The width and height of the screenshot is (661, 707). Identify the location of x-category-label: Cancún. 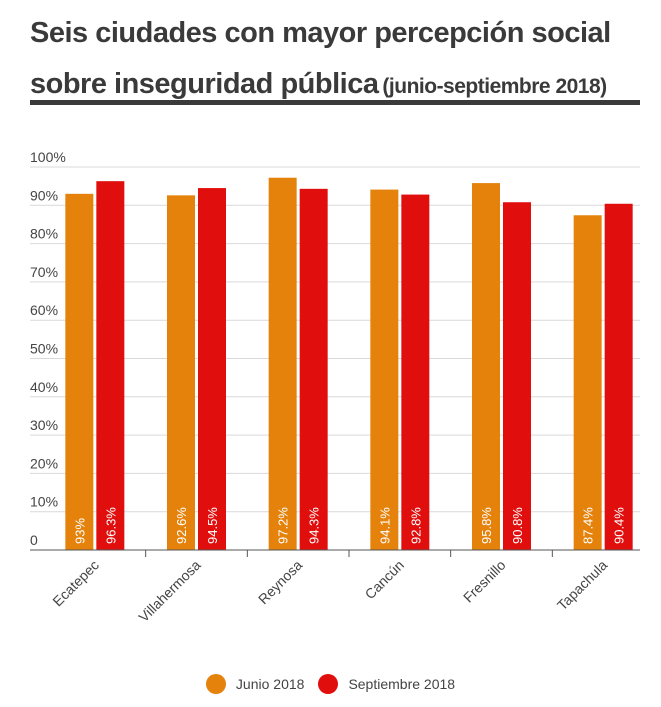
(384, 579).